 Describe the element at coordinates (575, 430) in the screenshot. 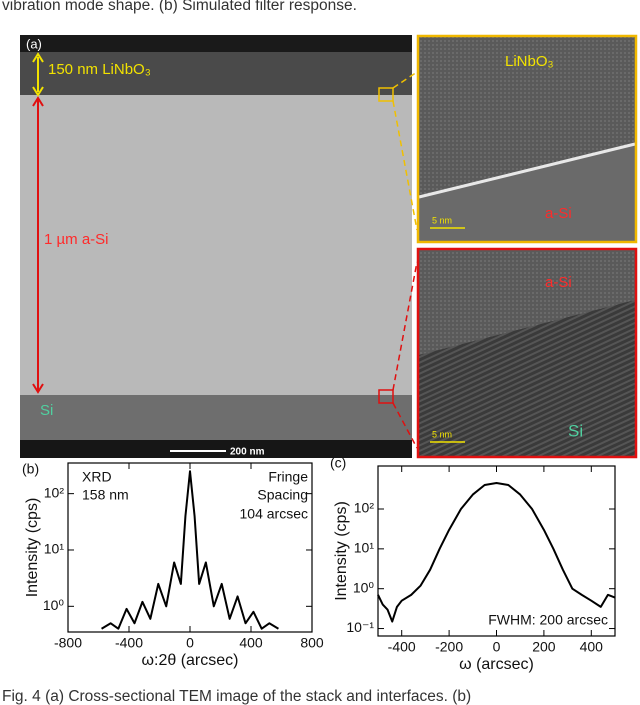

I see `inset-label: Si` at that location.